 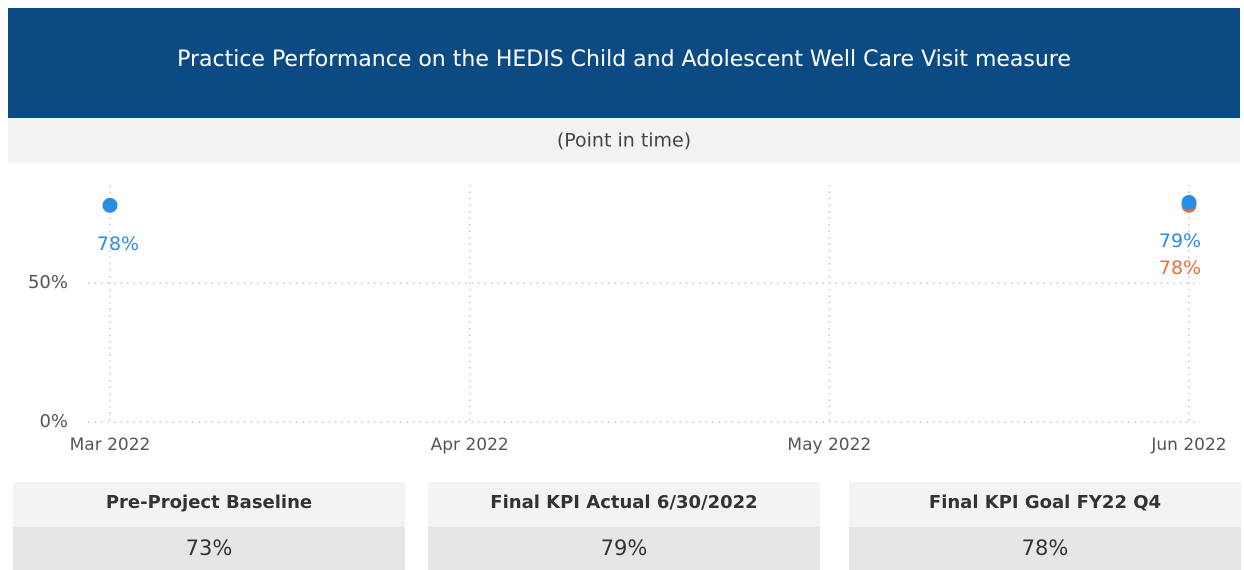 I want to click on x-tick-label: May 2022, so click(x=829, y=445).